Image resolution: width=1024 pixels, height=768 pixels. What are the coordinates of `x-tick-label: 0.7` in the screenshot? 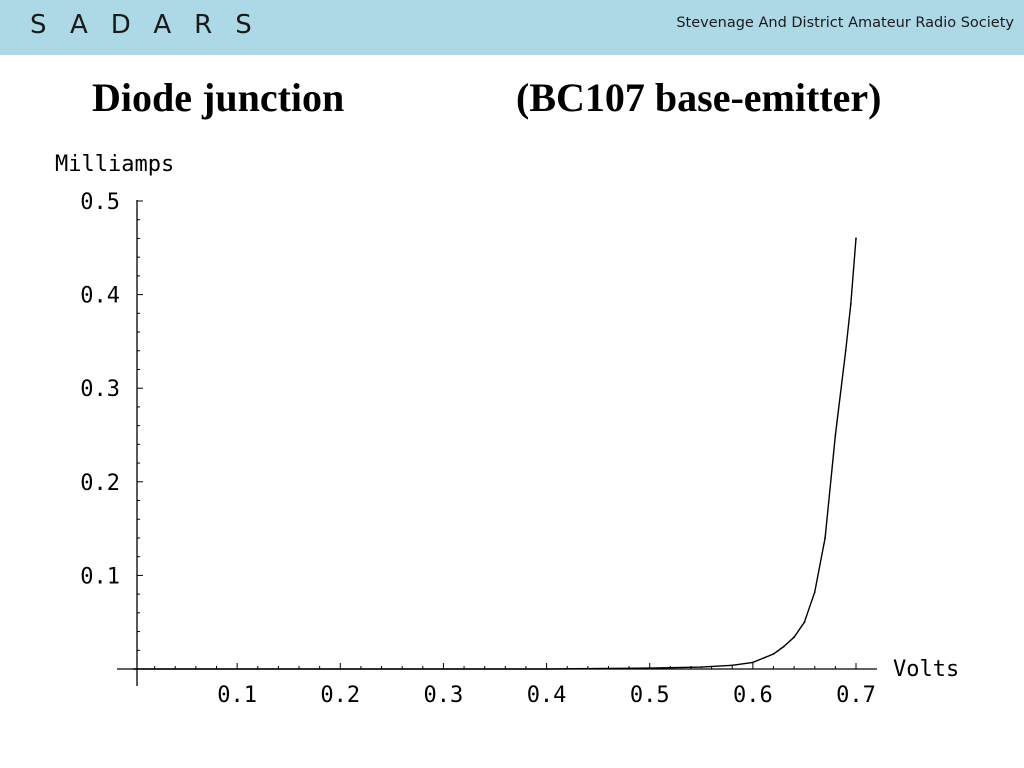 It's located at (856, 695).